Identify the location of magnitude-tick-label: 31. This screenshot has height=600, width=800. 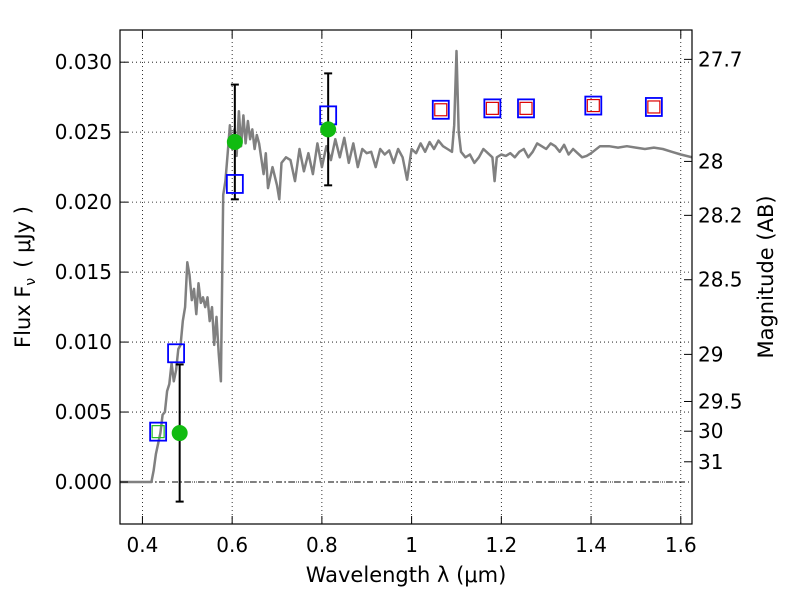
(710, 462).